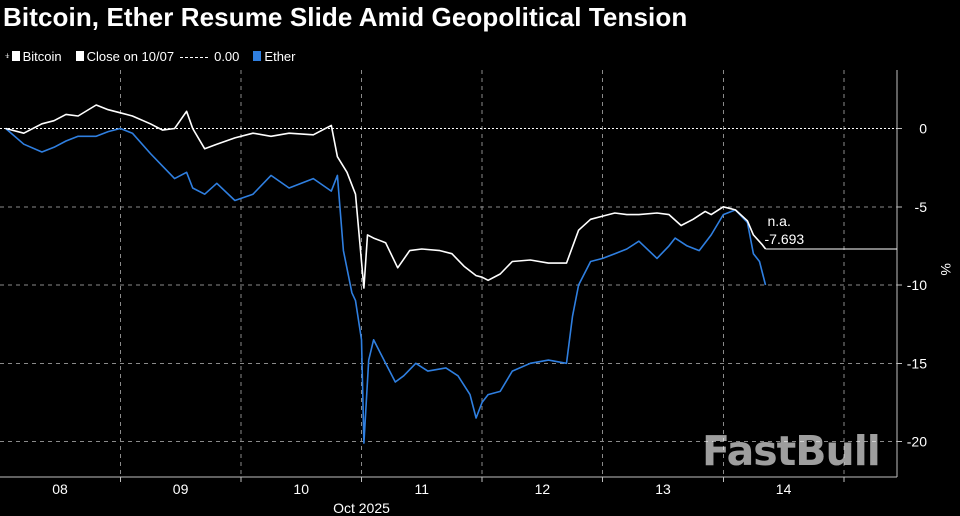  I want to click on x-tick-label: 10, so click(301, 489).